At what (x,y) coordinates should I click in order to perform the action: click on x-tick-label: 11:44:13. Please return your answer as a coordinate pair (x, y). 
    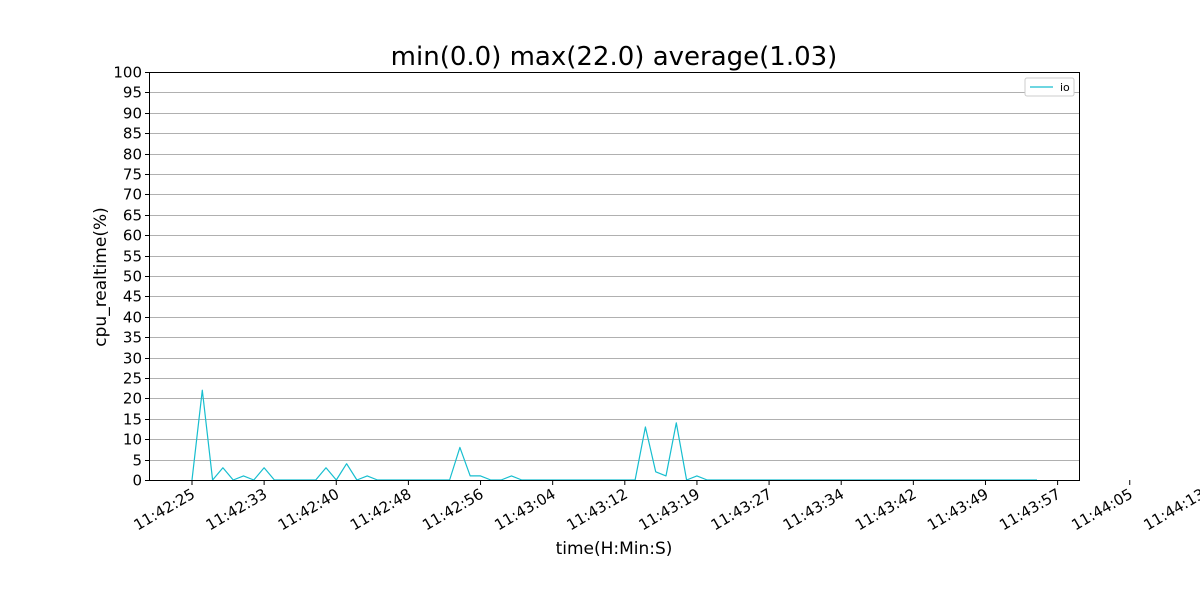
    Looking at the image, I should click on (1170, 509).